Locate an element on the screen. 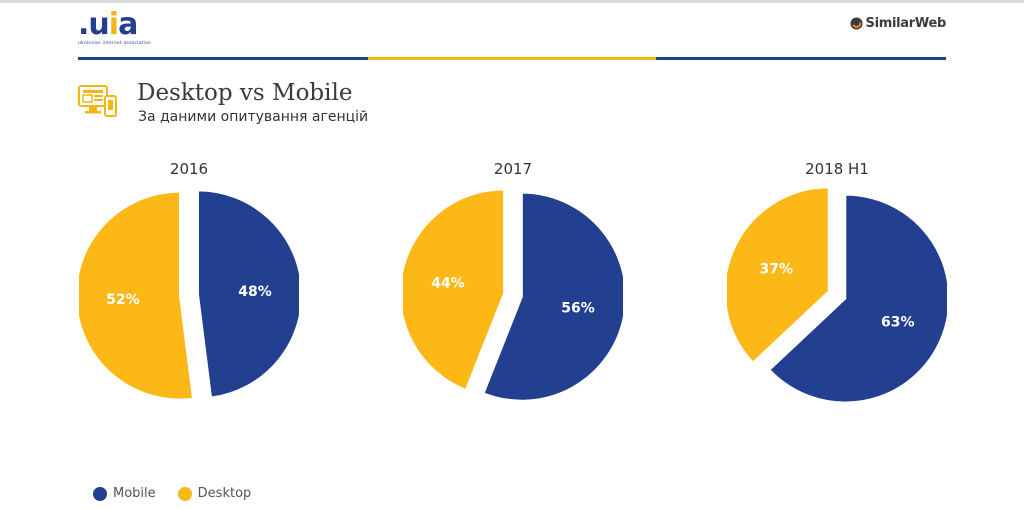 The image size is (1024, 509). pie-chart-2018-h1: 2018 H1 63% 37% is located at coordinates (837, 290).